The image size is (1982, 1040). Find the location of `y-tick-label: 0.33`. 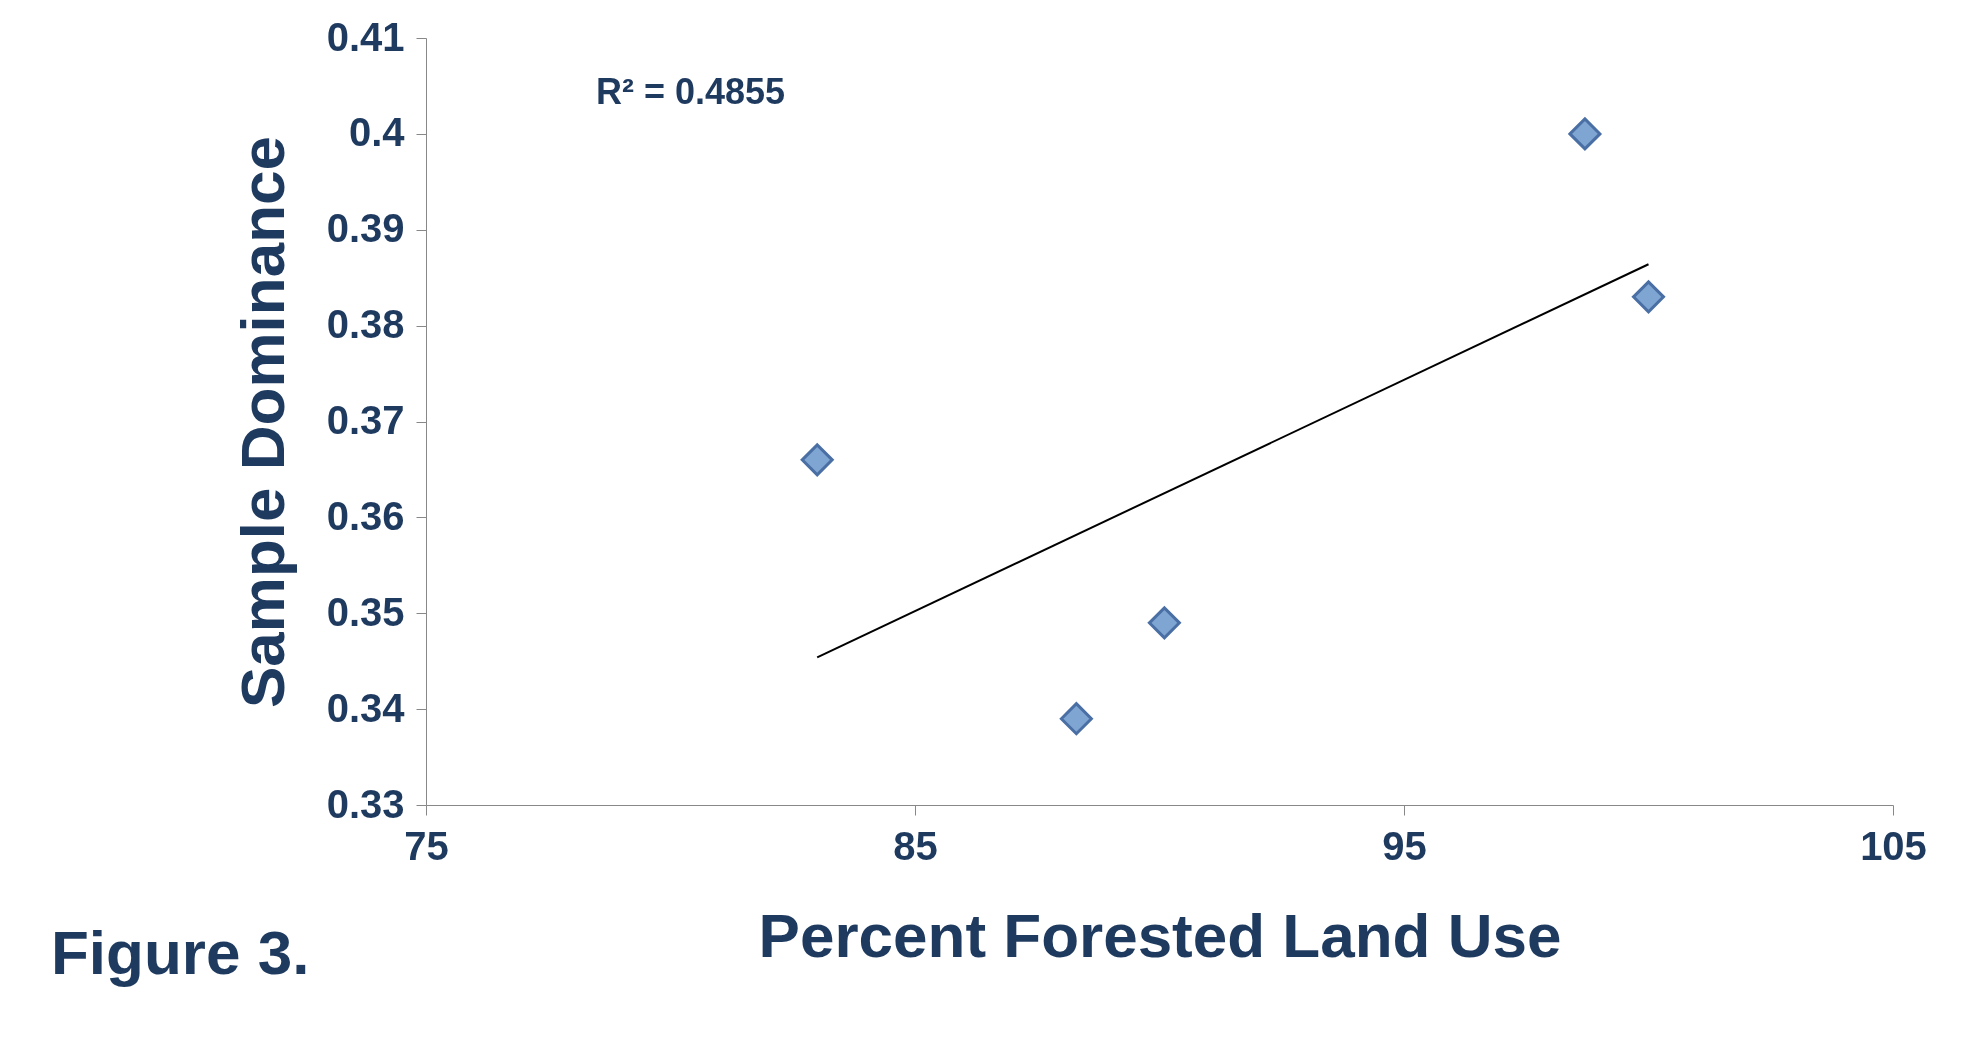

y-tick-label: 0.33 is located at coordinates (365, 803).